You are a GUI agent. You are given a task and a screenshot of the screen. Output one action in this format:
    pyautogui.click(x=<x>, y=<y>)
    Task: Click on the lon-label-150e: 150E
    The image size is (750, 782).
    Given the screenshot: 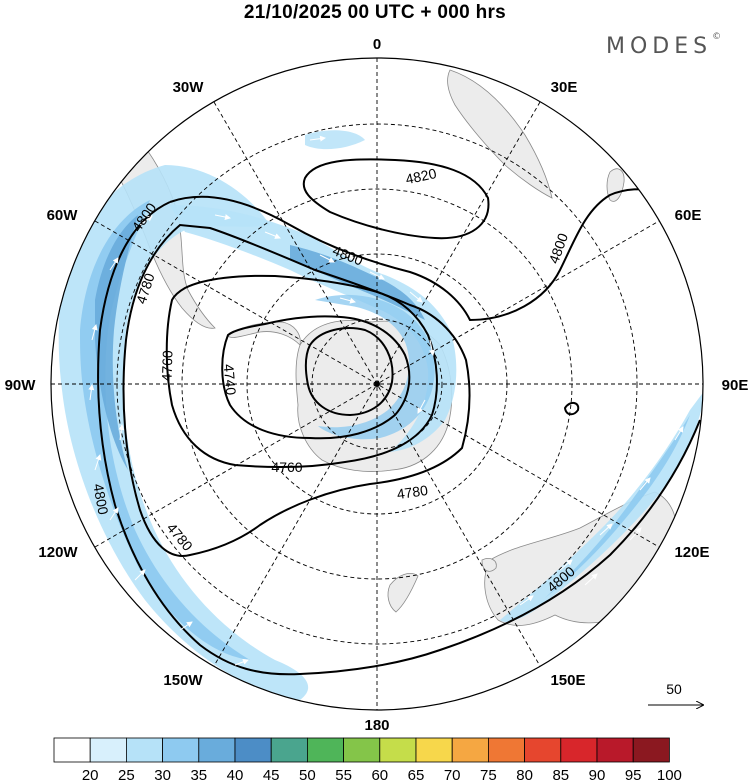 What is the action you would take?
    pyautogui.click(x=567, y=680)
    